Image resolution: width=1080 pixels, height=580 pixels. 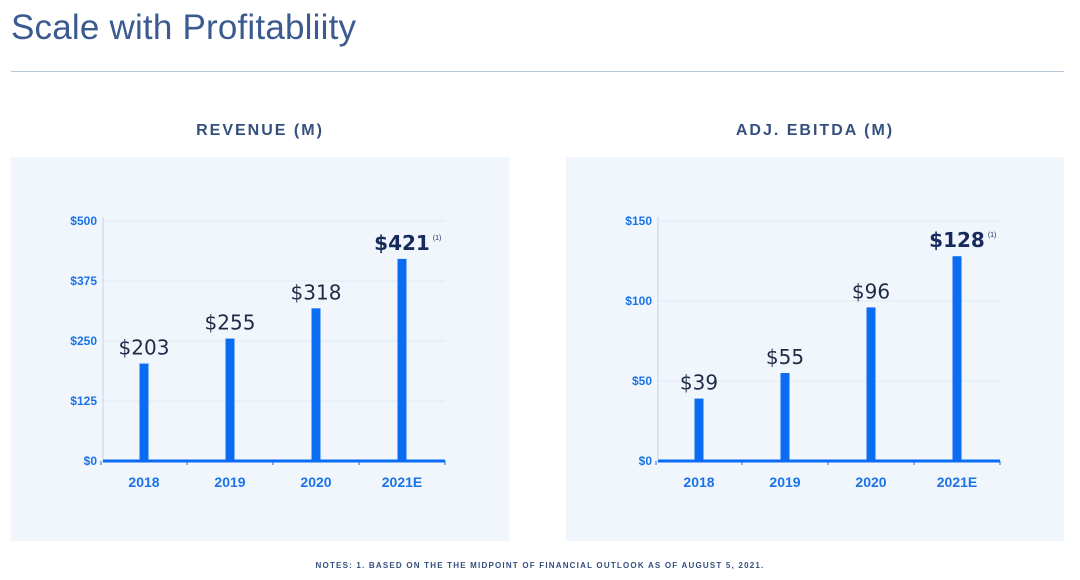 I want to click on page-title: Scale with Profitabliity, so click(x=184, y=27).